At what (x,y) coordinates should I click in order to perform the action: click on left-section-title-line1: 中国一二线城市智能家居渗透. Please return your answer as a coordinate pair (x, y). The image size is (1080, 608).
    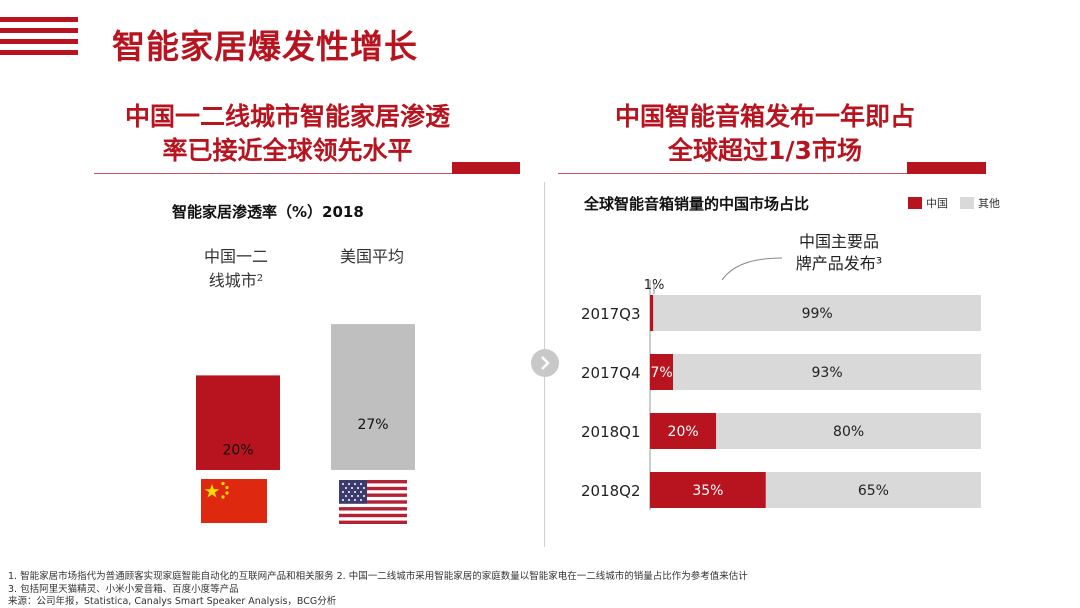
    Looking at the image, I should click on (287, 116).